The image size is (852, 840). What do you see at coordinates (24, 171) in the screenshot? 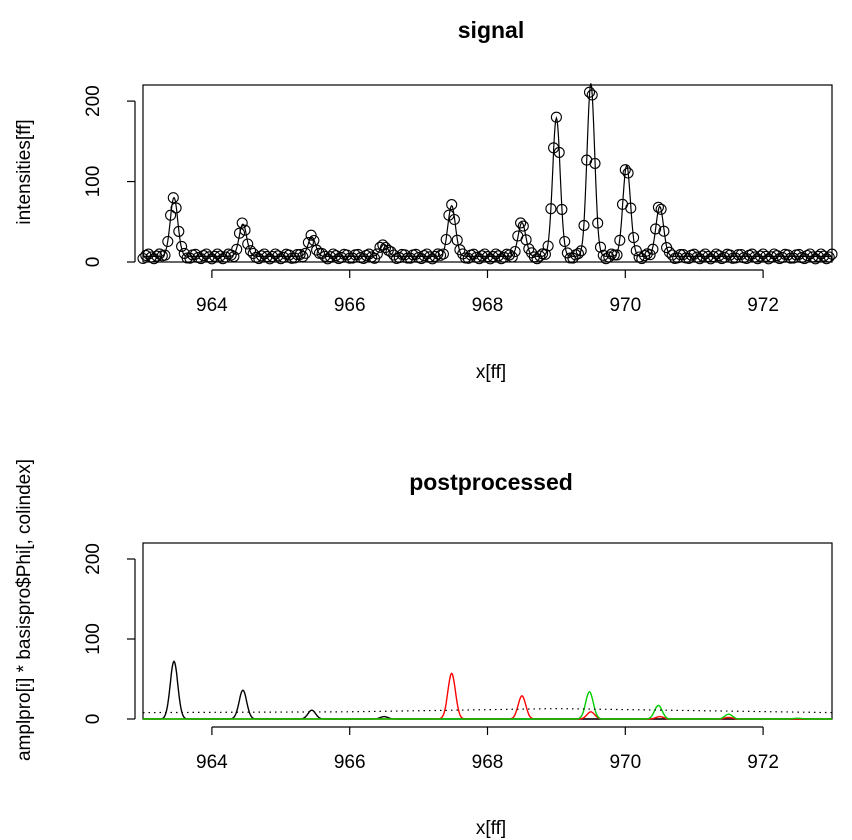
I see `y-axis-label: intensities[ff]` at bounding box center [24, 171].